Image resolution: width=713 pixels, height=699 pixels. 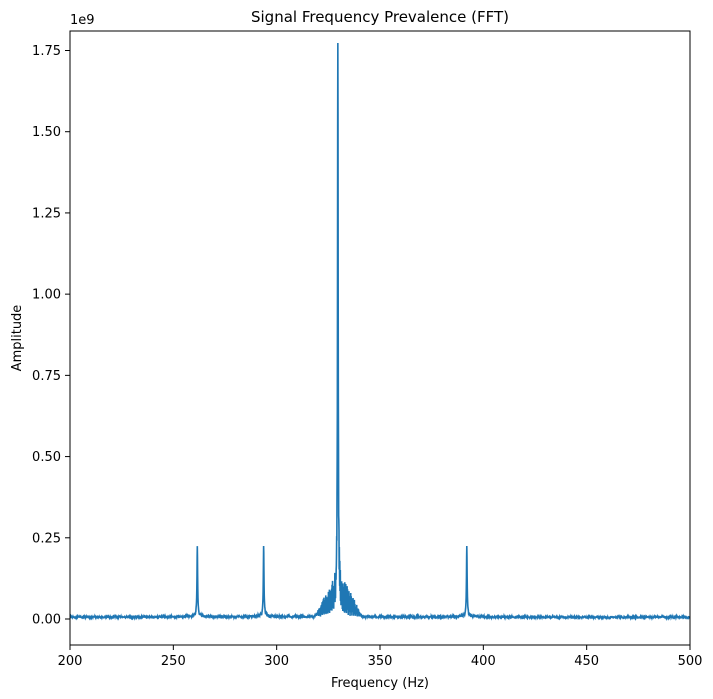 I want to click on x-axis: 200 250 300 350 400 450 500, so click(x=380, y=657).